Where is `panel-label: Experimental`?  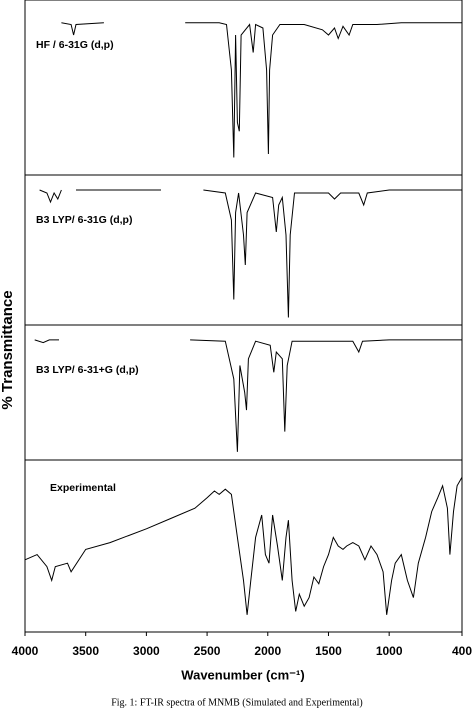 panel-label: Experimental is located at coordinates (83, 488).